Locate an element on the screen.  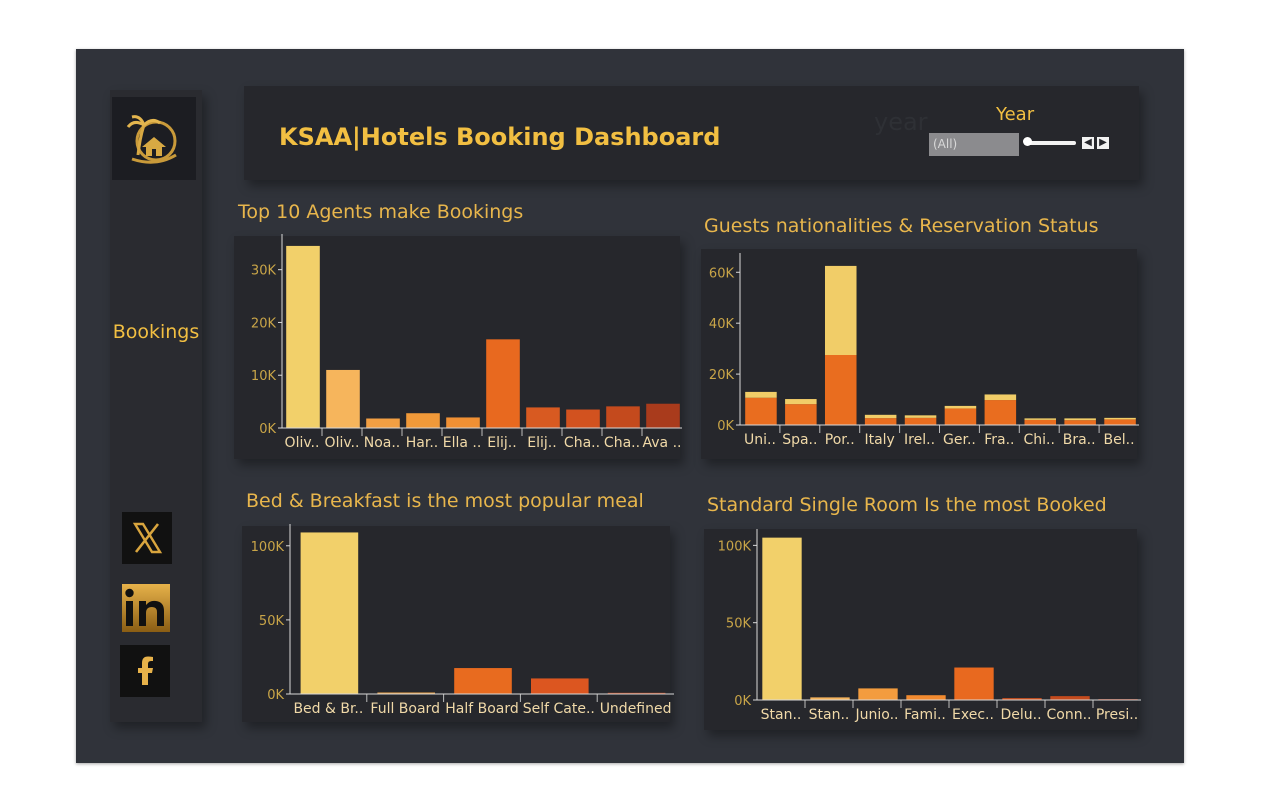
facebook-icon is located at coordinates (145, 671).